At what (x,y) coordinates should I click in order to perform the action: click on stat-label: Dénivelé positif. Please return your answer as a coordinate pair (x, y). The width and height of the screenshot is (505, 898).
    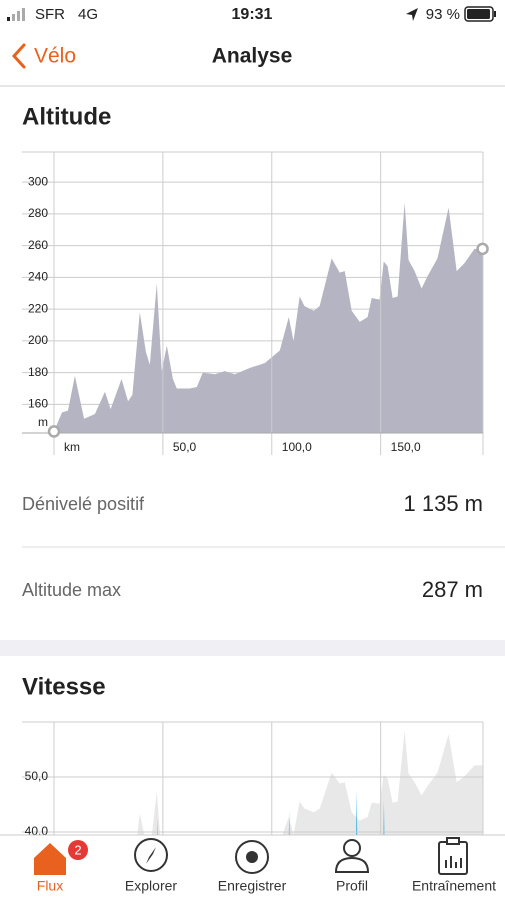
    Looking at the image, I should click on (83, 504).